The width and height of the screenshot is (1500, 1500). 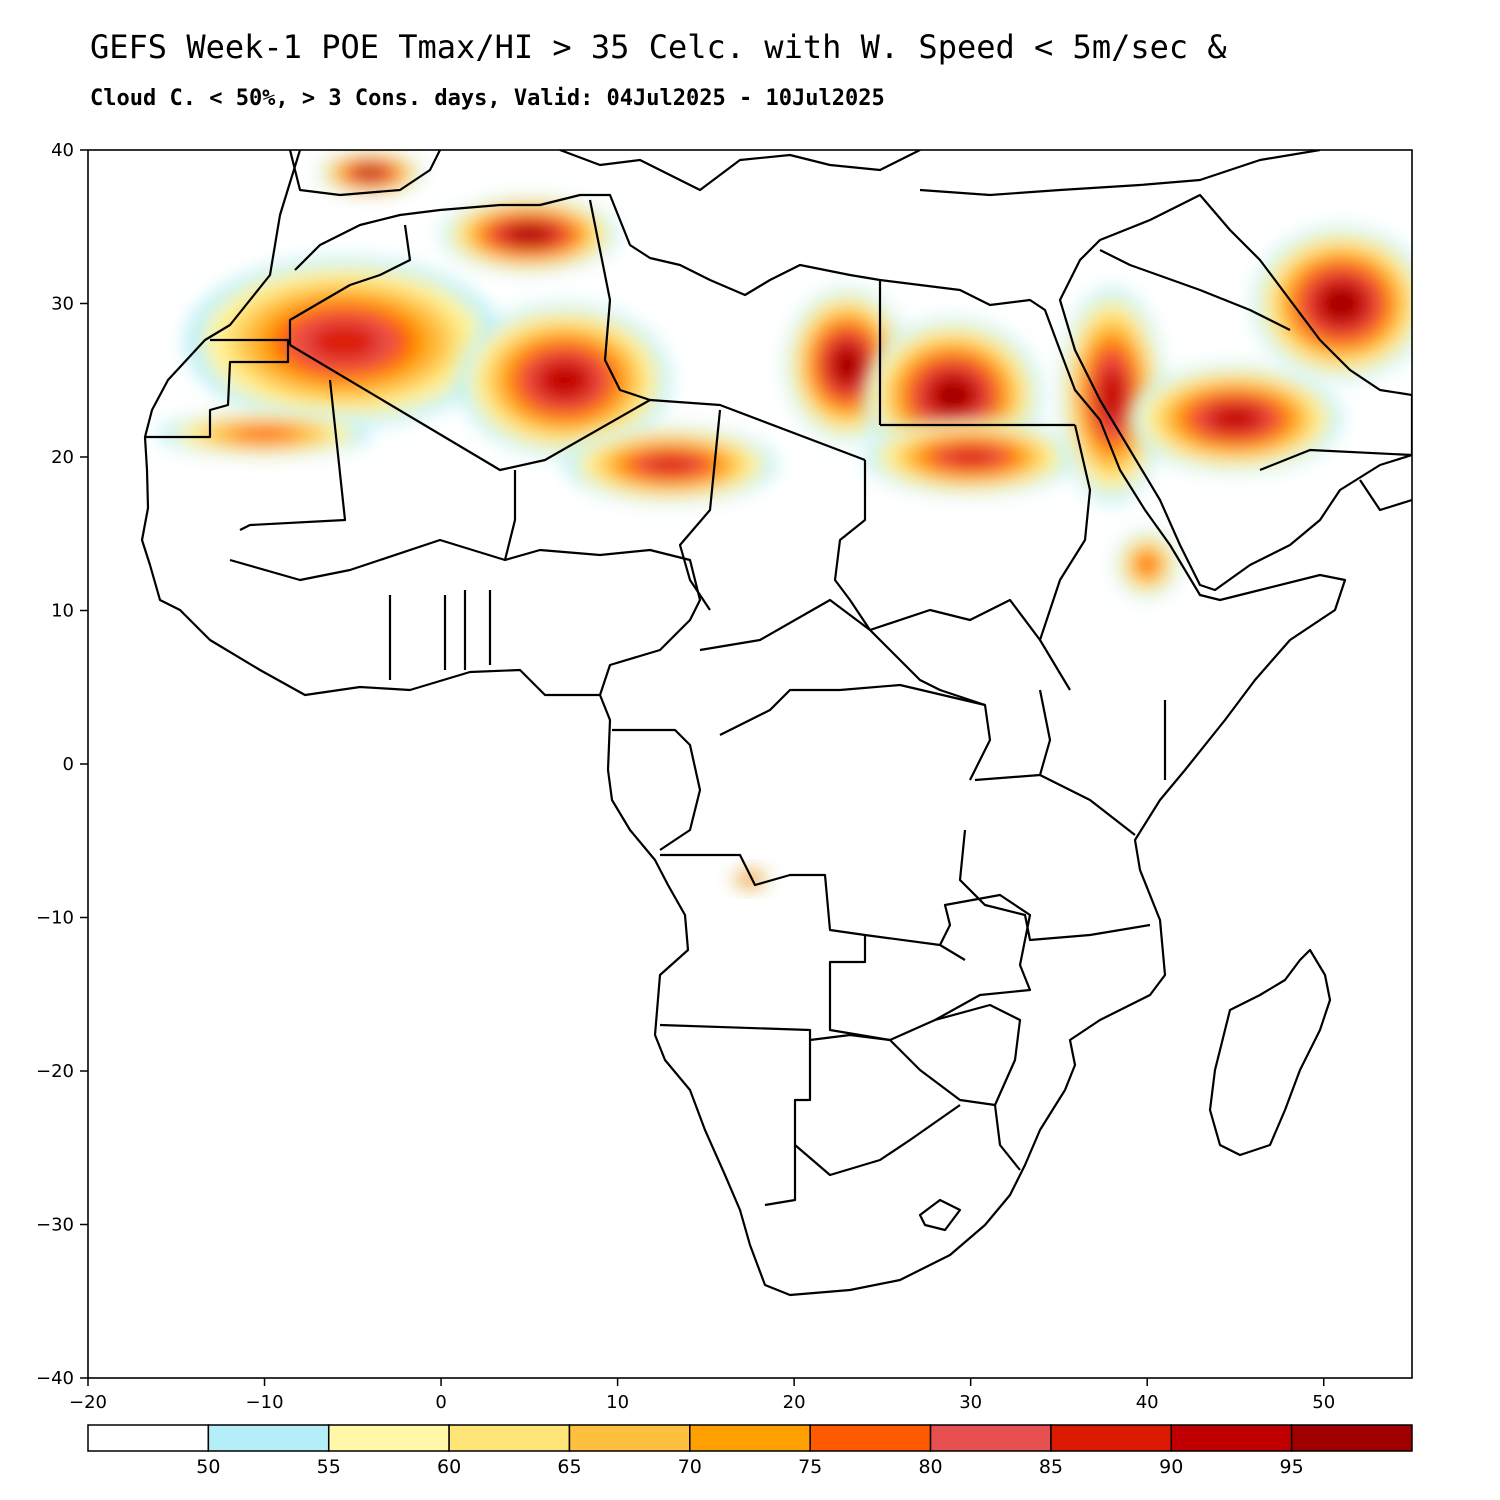 I want to click on colorbar-label: 90, so click(x=1171, y=1467).